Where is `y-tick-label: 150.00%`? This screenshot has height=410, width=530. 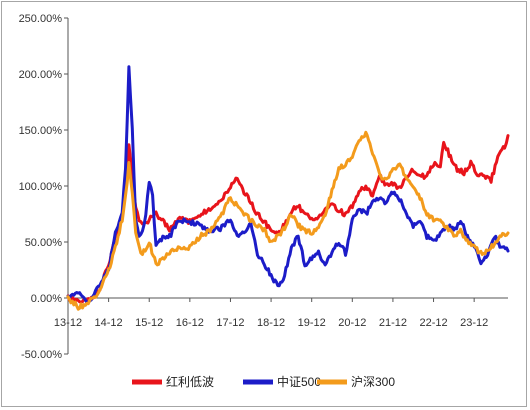 y-tick-label: 150.00% is located at coordinates (41, 131).